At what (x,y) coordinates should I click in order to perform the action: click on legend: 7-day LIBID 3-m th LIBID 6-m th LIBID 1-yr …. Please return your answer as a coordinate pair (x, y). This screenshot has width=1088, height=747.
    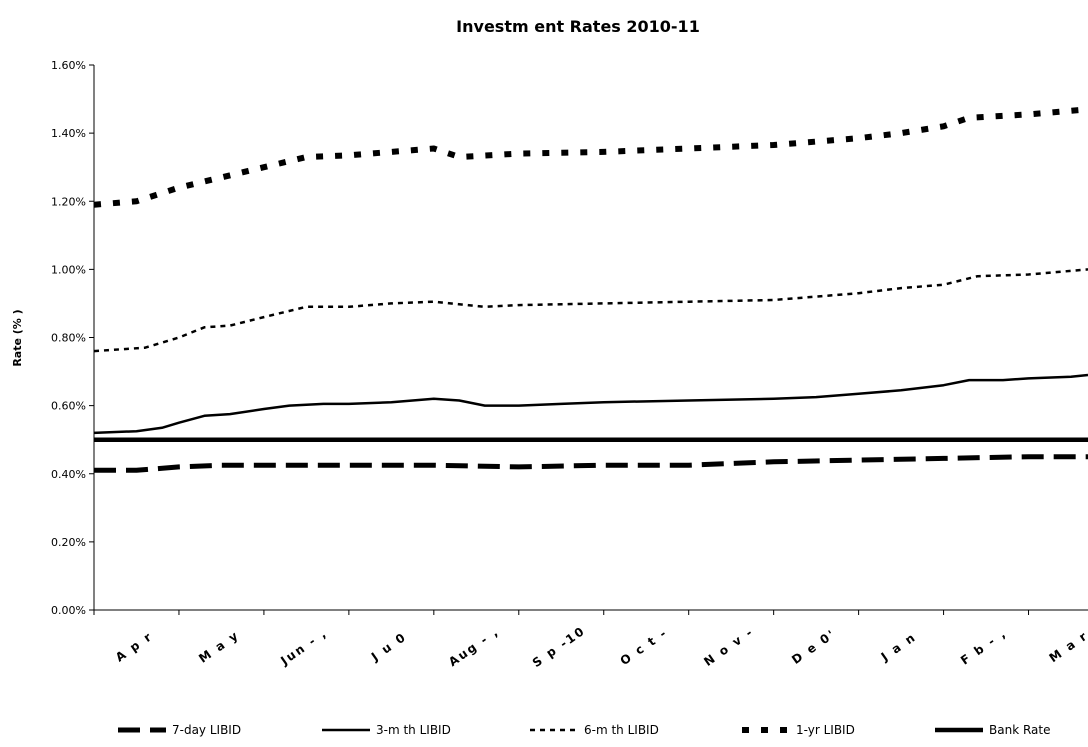
    Looking at the image, I should click on (584, 730).